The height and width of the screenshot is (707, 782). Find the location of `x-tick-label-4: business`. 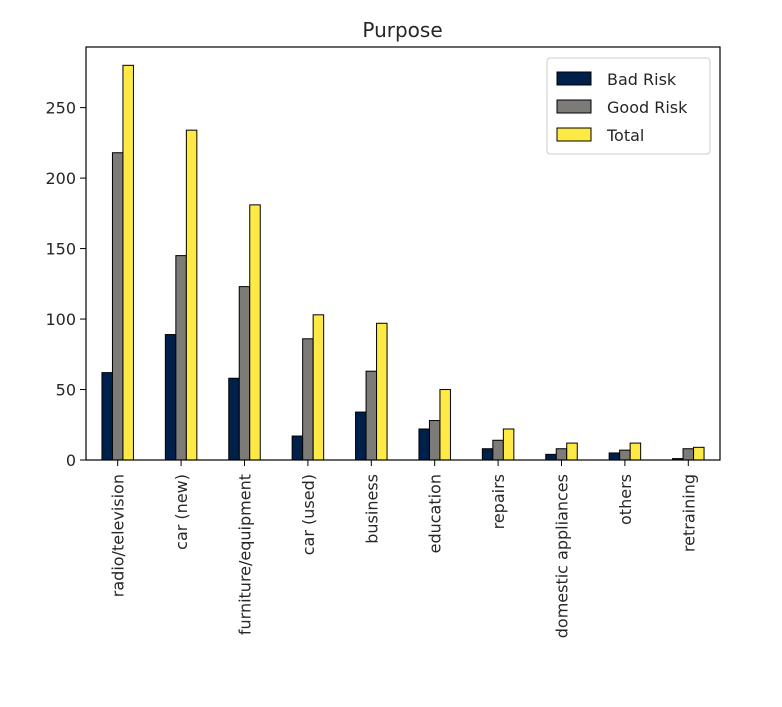

x-tick-label-4: business is located at coordinates (371, 509).